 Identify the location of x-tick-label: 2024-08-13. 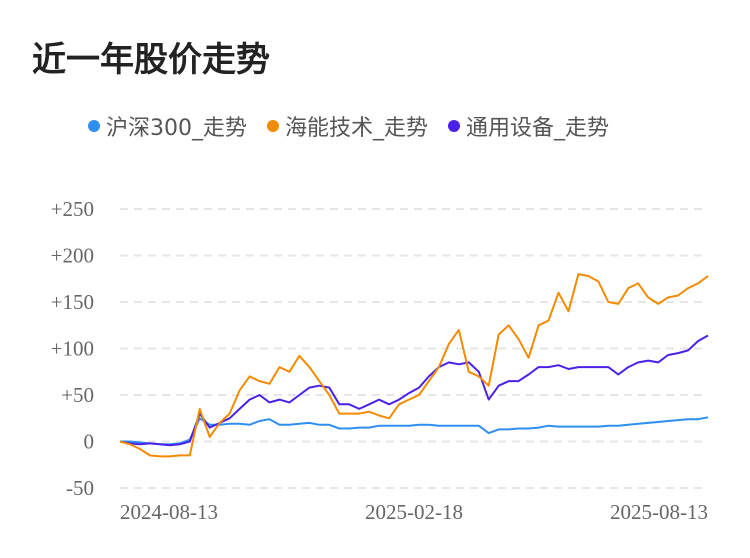
(169, 512).